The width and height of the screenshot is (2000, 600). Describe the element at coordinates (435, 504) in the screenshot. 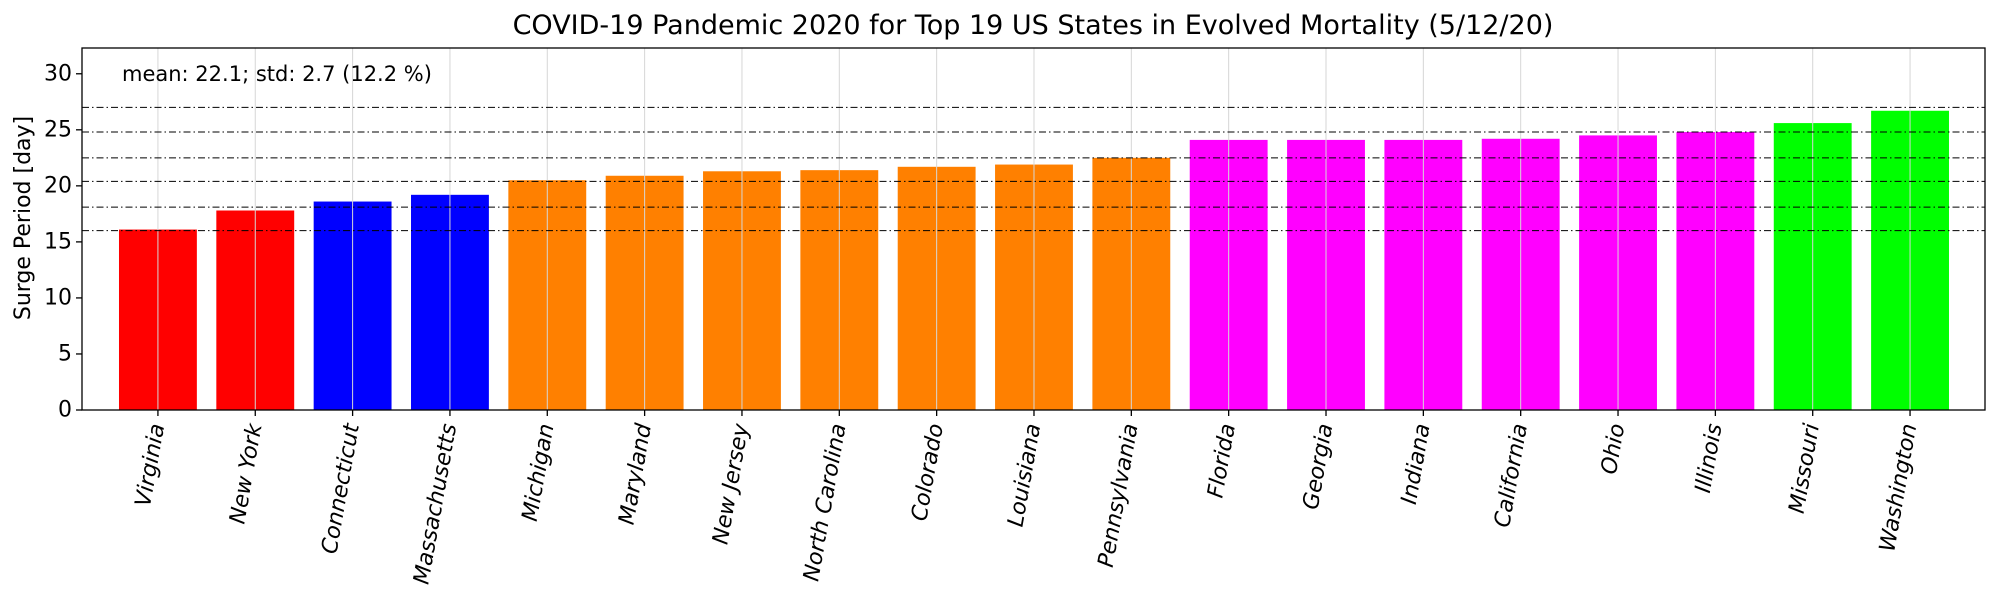

I see `x-tick-label: Massachusetts` at that location.